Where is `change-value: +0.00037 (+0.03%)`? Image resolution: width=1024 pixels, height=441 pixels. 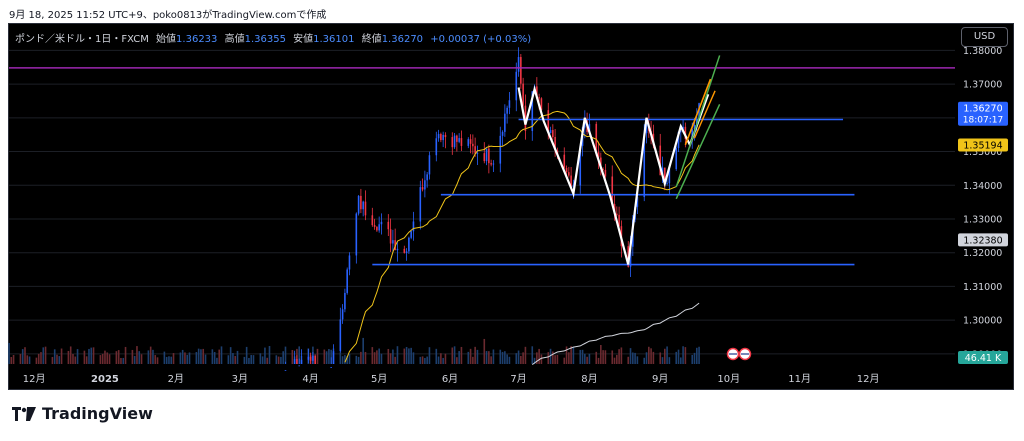 change-value: +0.00037 (+0.03%) is located at coordinates (481, 39).